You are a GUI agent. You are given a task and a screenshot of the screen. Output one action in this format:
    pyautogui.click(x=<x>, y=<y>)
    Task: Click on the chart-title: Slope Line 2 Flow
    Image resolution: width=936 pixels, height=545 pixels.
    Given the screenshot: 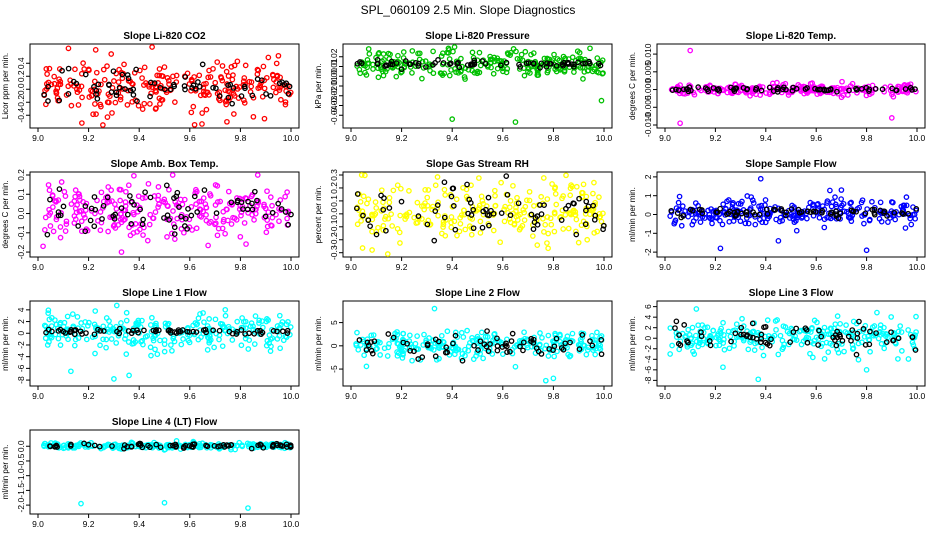 What is the action you would take?
    pyautogui.click(x=477, y=293)
    